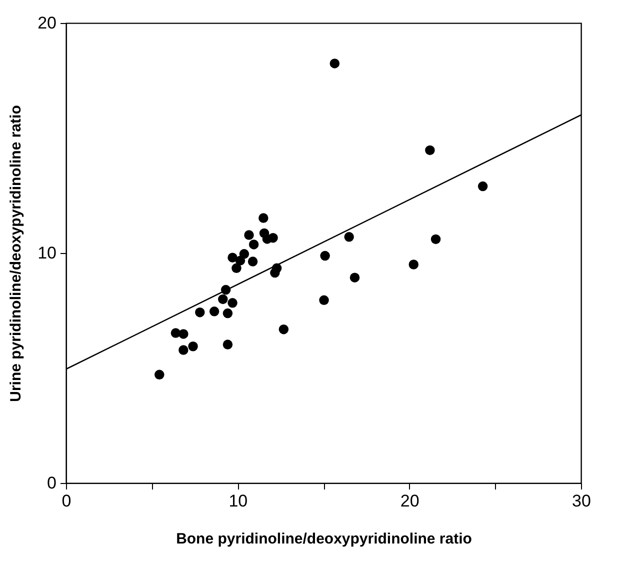  I want to click on x-tick-label: 10, so click(238, 501).